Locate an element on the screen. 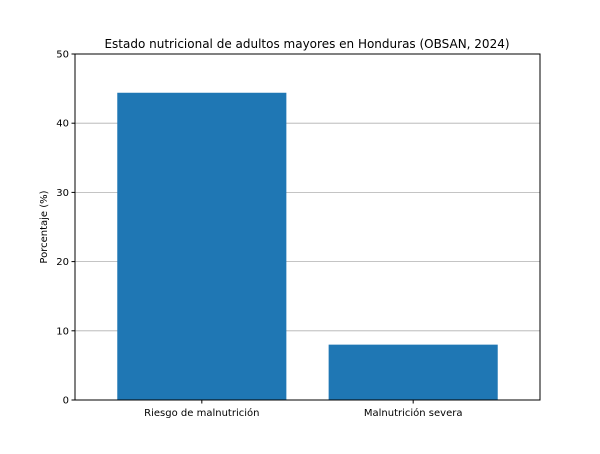 This screenshot has height=454, width=600. bar is located at coordinates (413, 372).